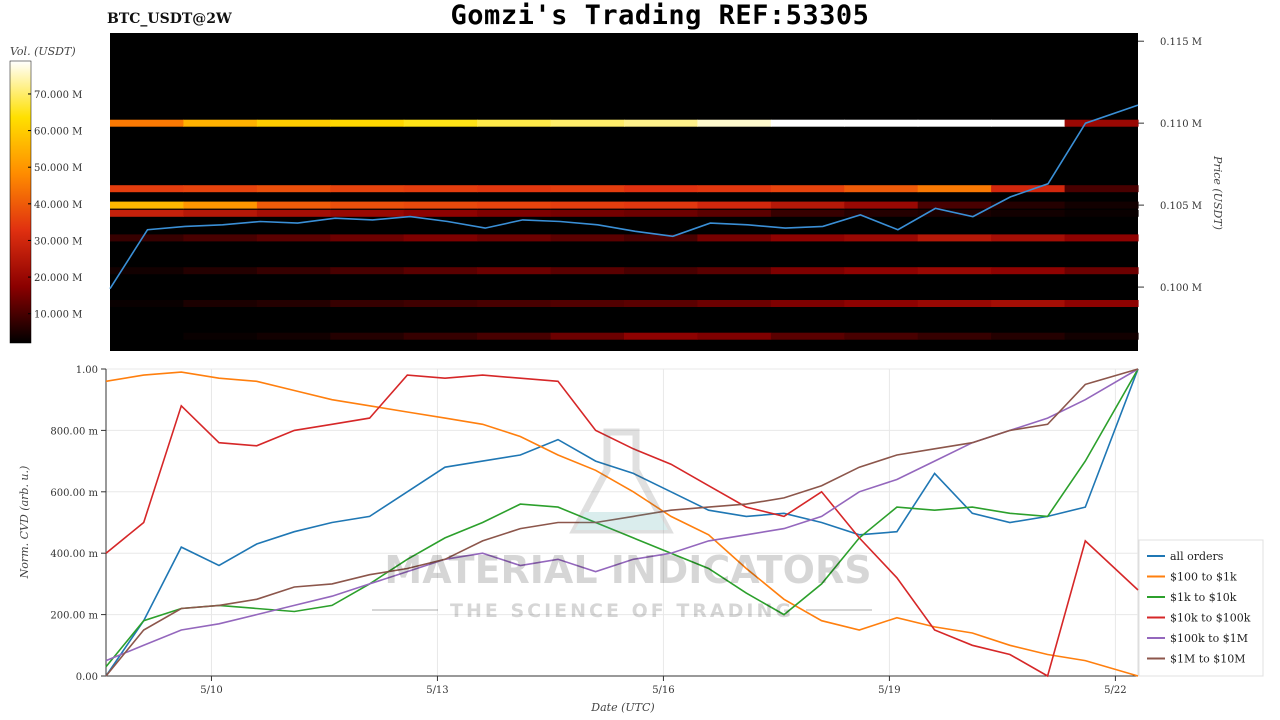 The width and height of the screenshot is (1280, 720). What do you see at coordinates (1203, 577) in the screenshot?
I see `legend-entry: $100 to $1k` at bounding box center [1203, 577].